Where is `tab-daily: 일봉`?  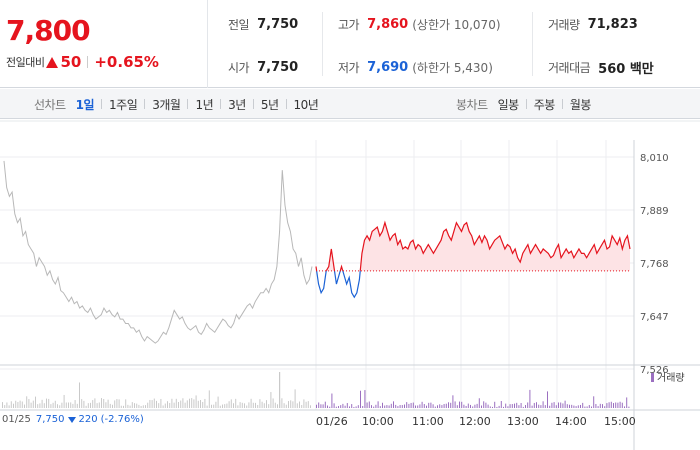
tab-daily: 일봉 is located at coordinates (508, 104).